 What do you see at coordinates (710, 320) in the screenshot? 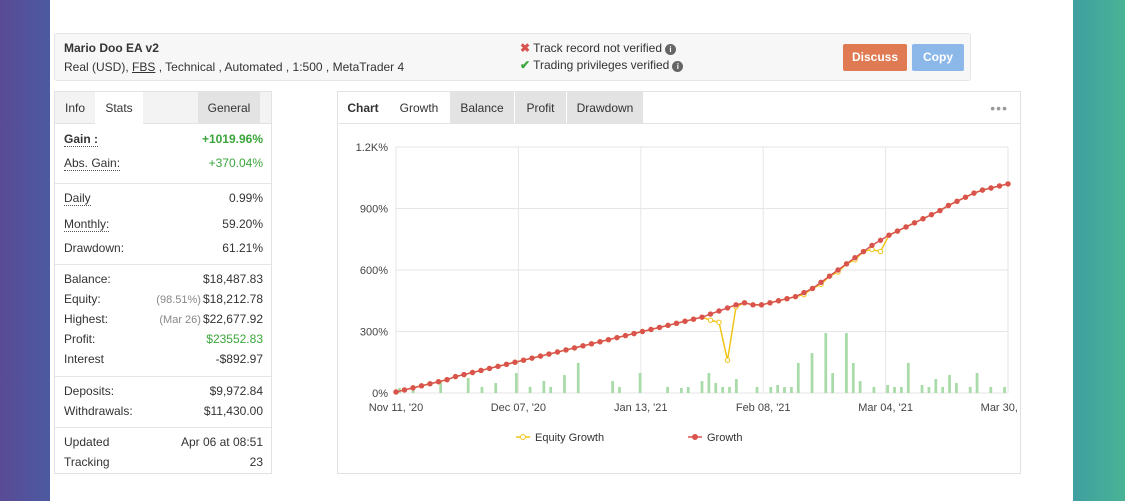
I see `equity-growth-point` at bounding box center [710, 320].